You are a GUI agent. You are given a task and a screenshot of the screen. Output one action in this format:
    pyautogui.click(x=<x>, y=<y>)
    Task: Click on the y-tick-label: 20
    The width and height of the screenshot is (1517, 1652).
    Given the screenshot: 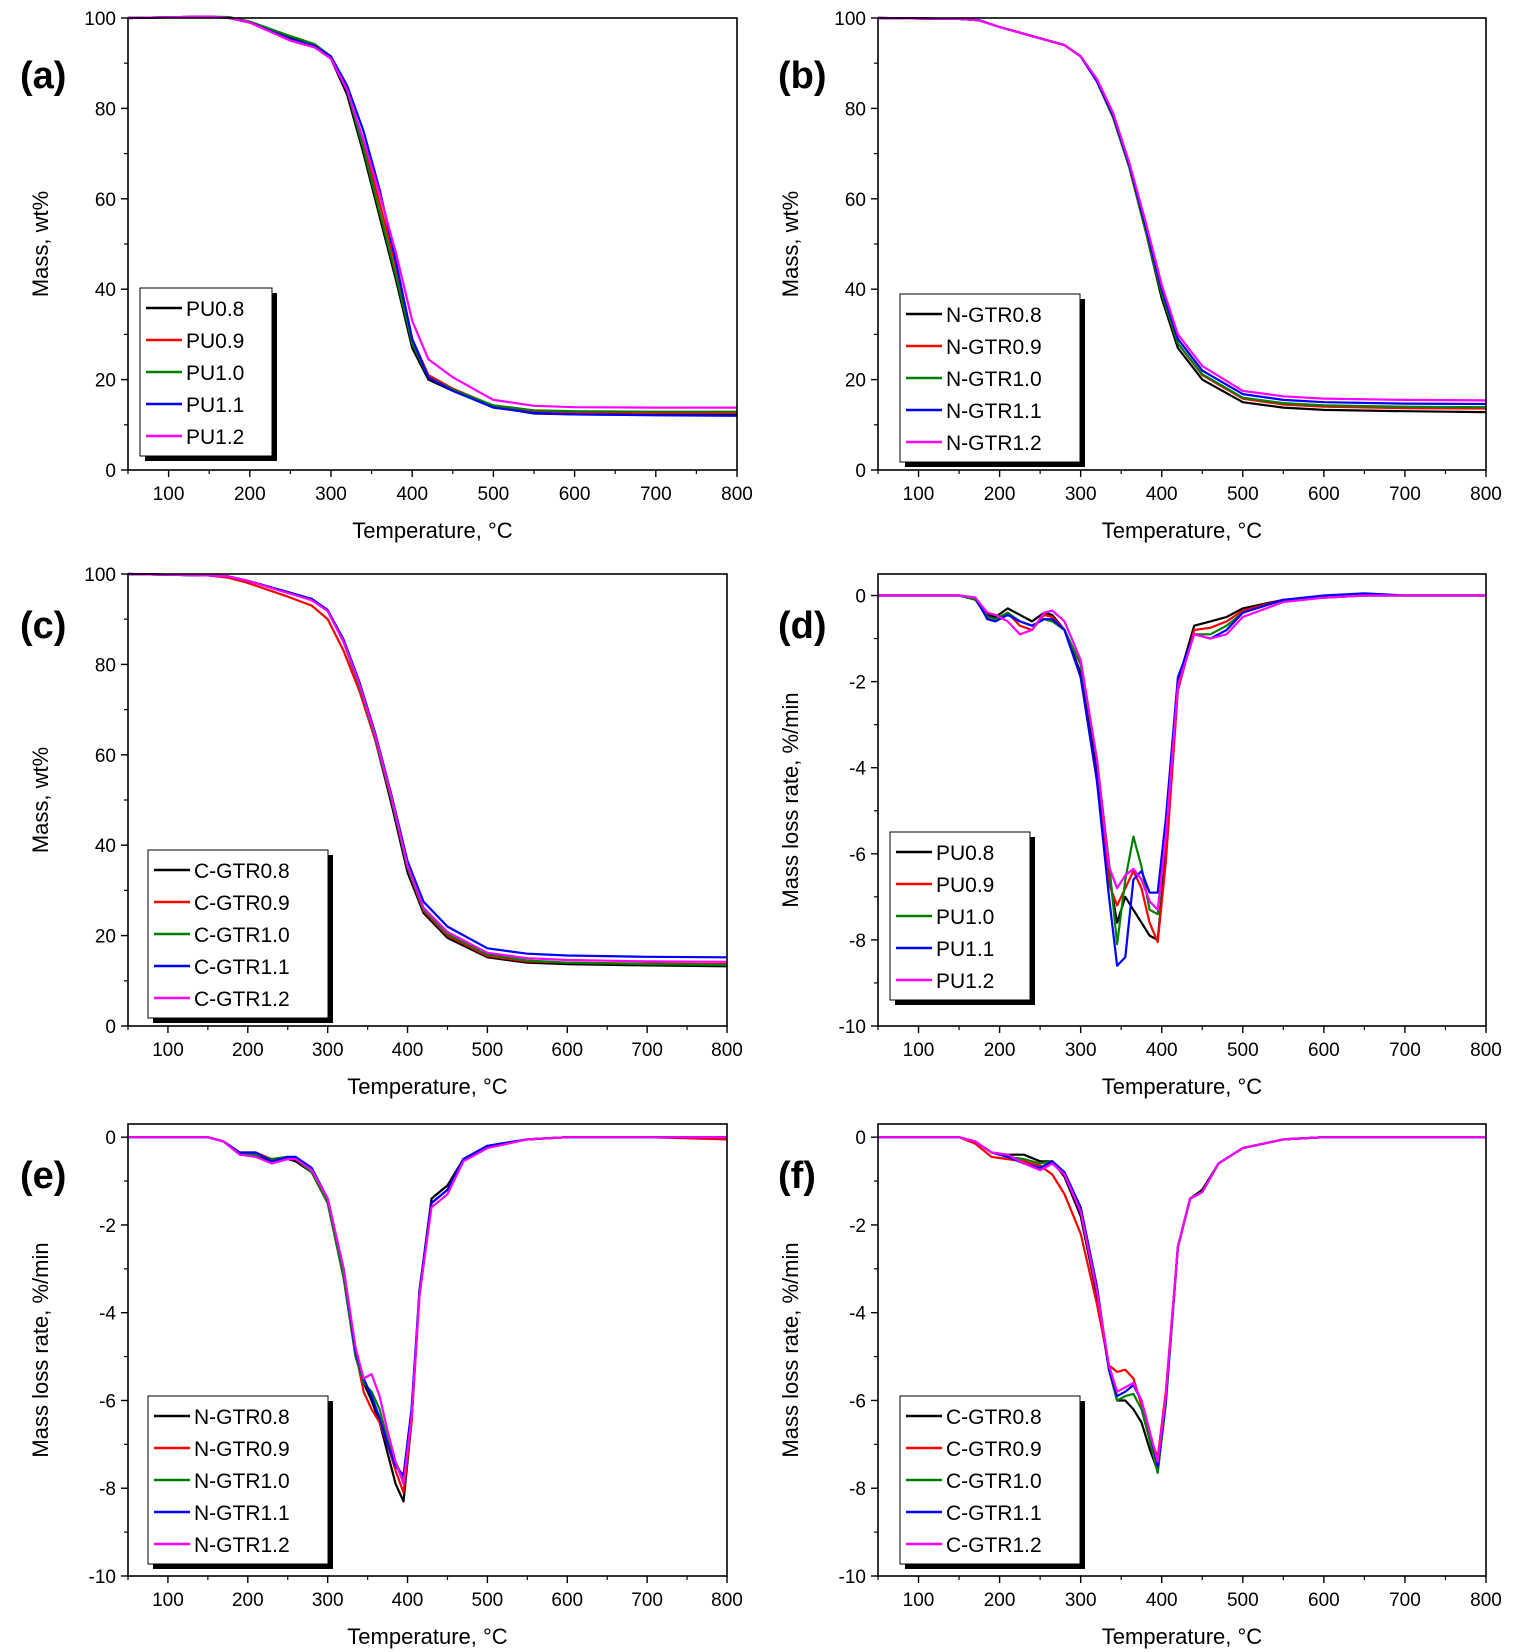 What is the action you would take?
    pyautogui.click(x=105, y=381)
    